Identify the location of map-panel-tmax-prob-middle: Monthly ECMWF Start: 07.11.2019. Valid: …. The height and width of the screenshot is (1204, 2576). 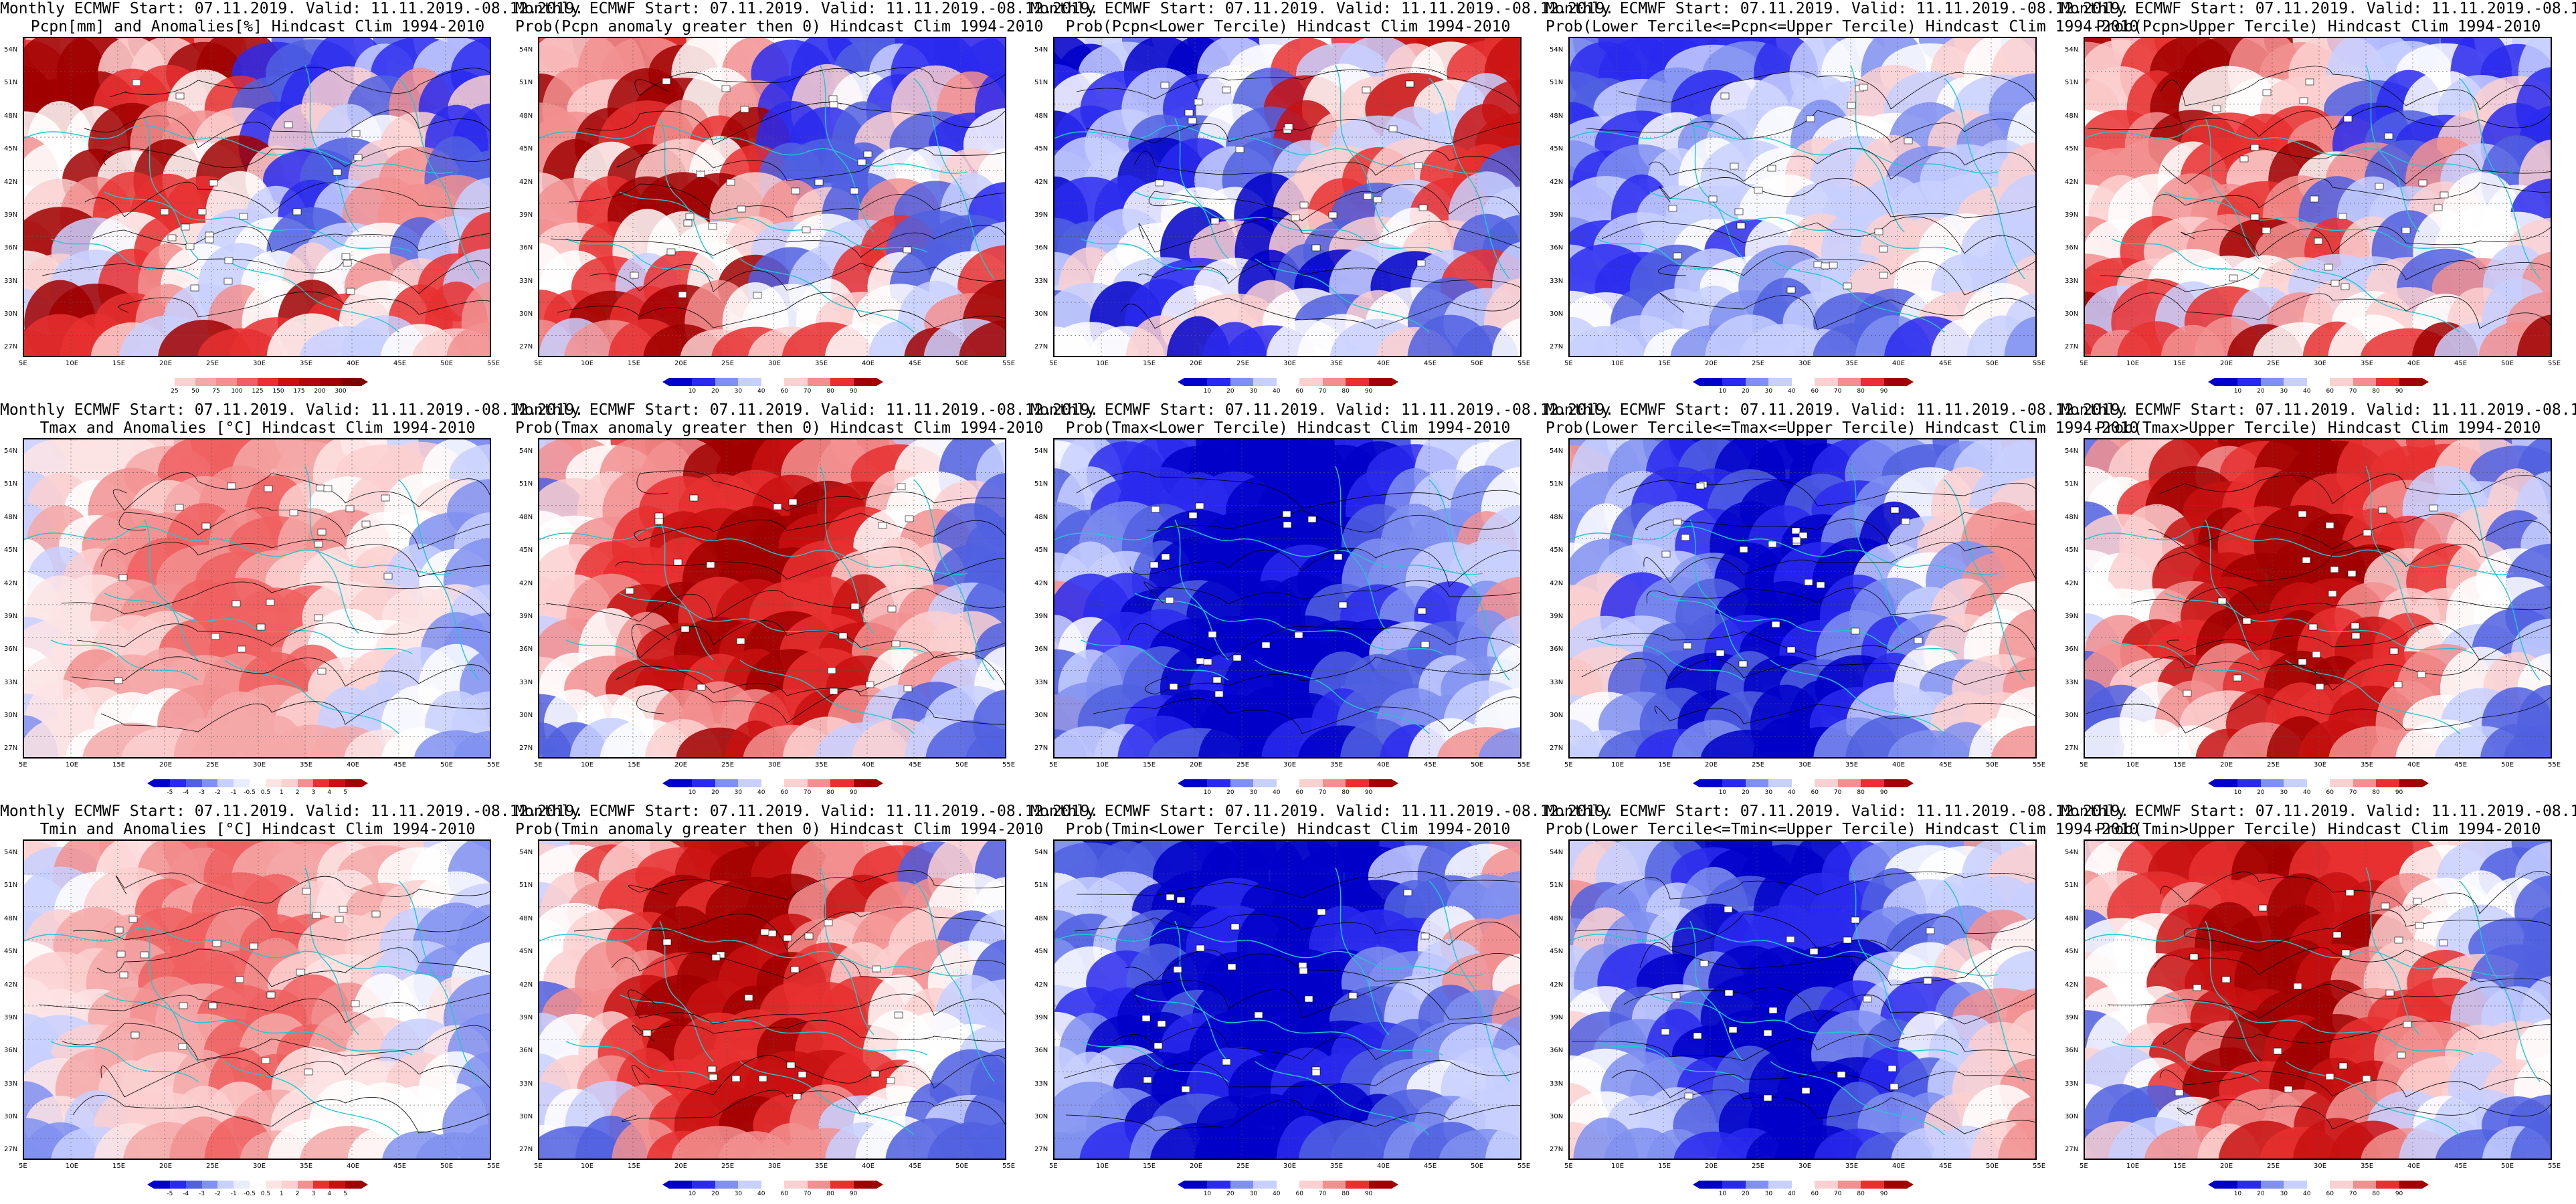
(1842, 602).